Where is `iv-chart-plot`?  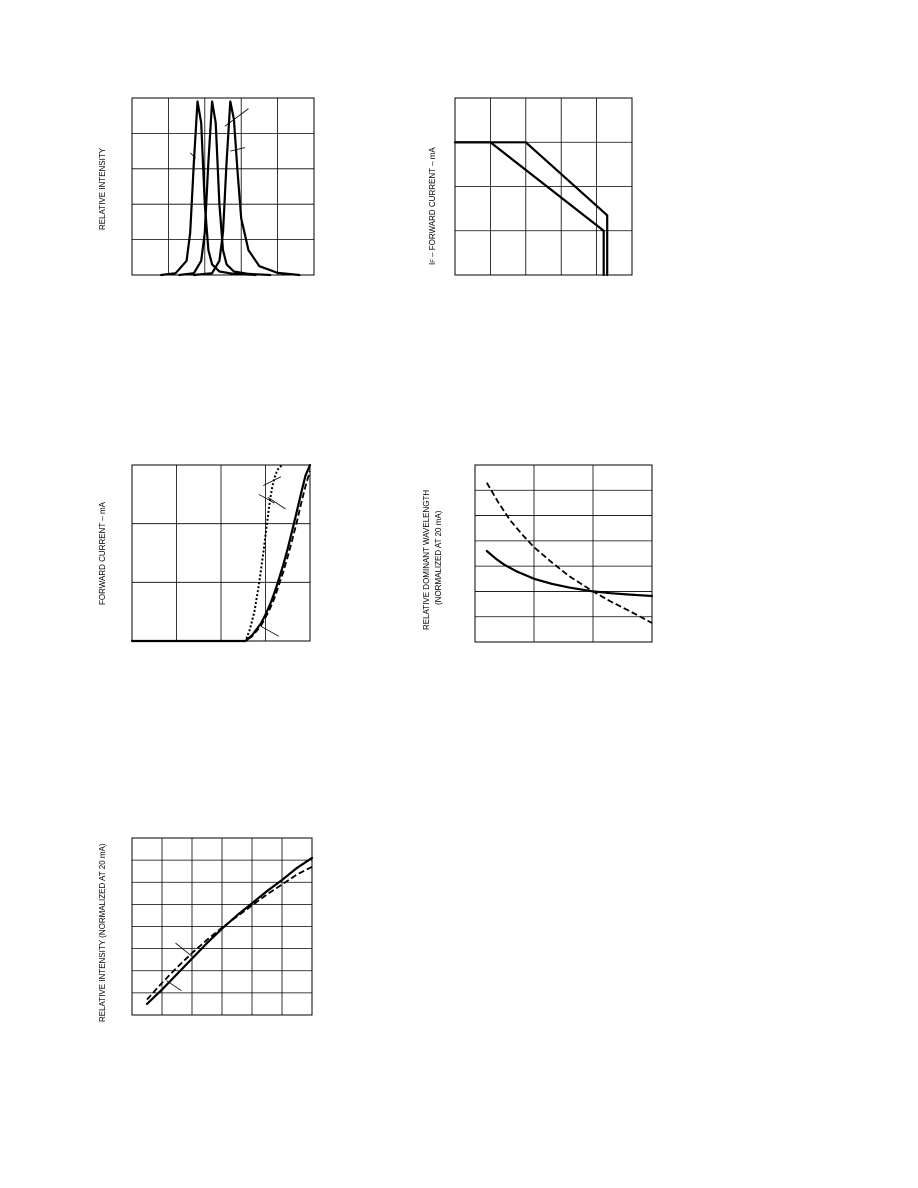 iv-chart-plot is located at coordinates (221, 553).